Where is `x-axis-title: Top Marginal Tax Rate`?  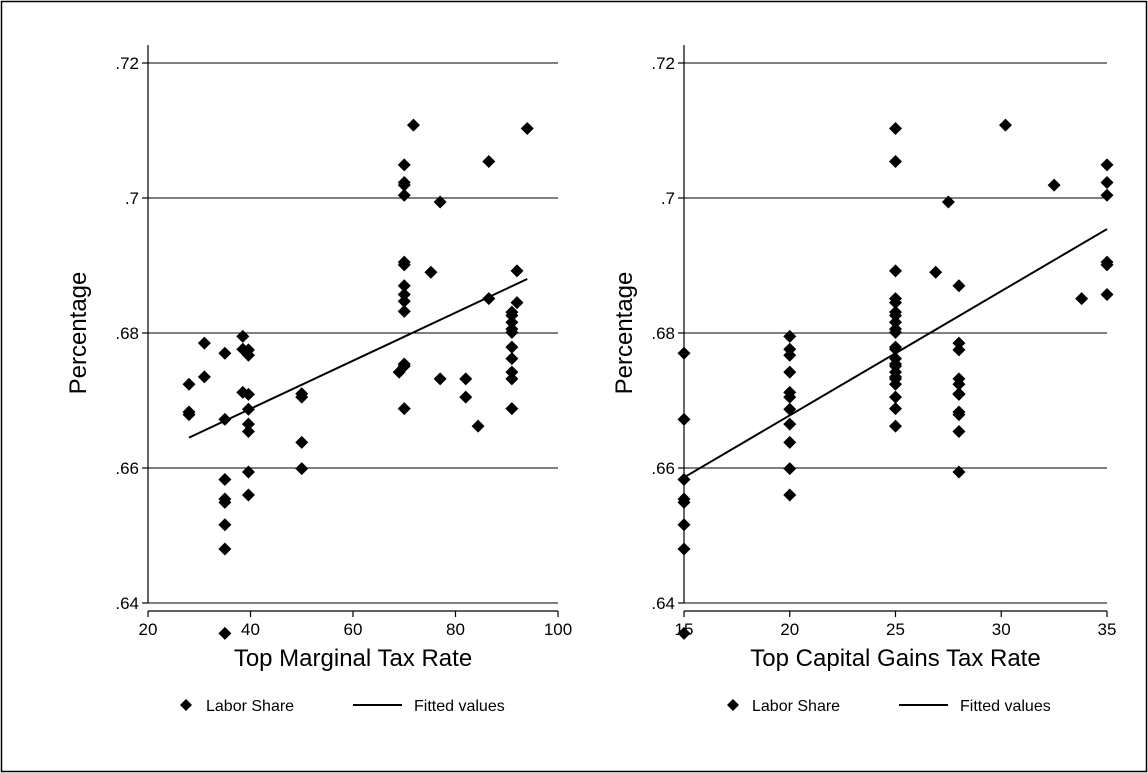
x-axis-title: Top Marginal Tax Rate is located at coordinates (353, 658).